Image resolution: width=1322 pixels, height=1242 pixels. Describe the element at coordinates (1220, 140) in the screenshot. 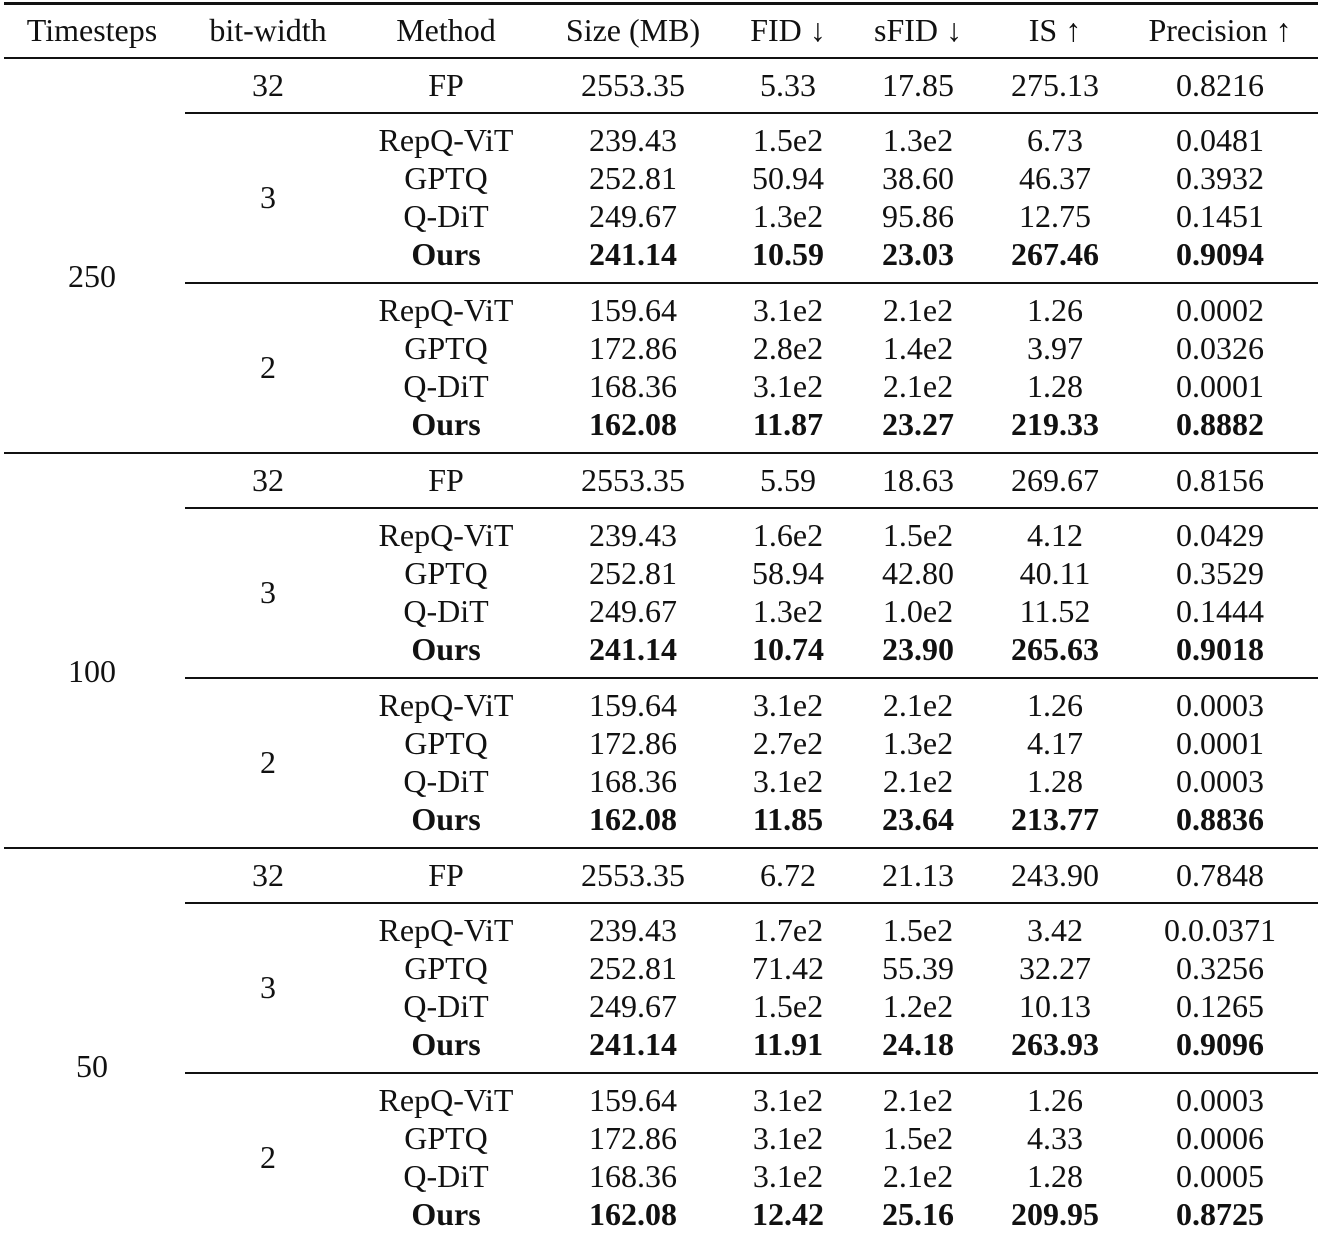

I see `metric-value: 0.0481` at that location.